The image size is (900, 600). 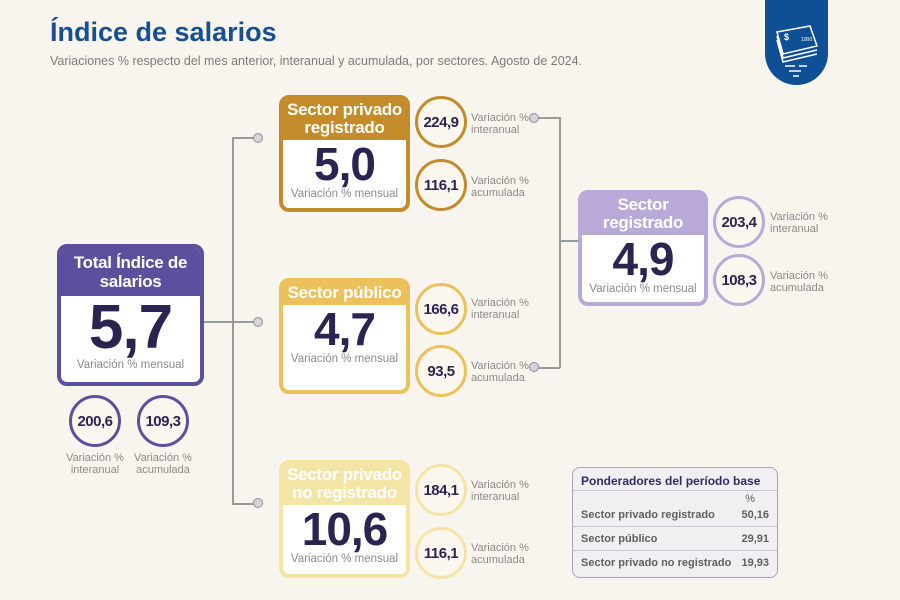 I want to click on table-row: Sector privado registrado 50,16, so click(x=675, y=515).